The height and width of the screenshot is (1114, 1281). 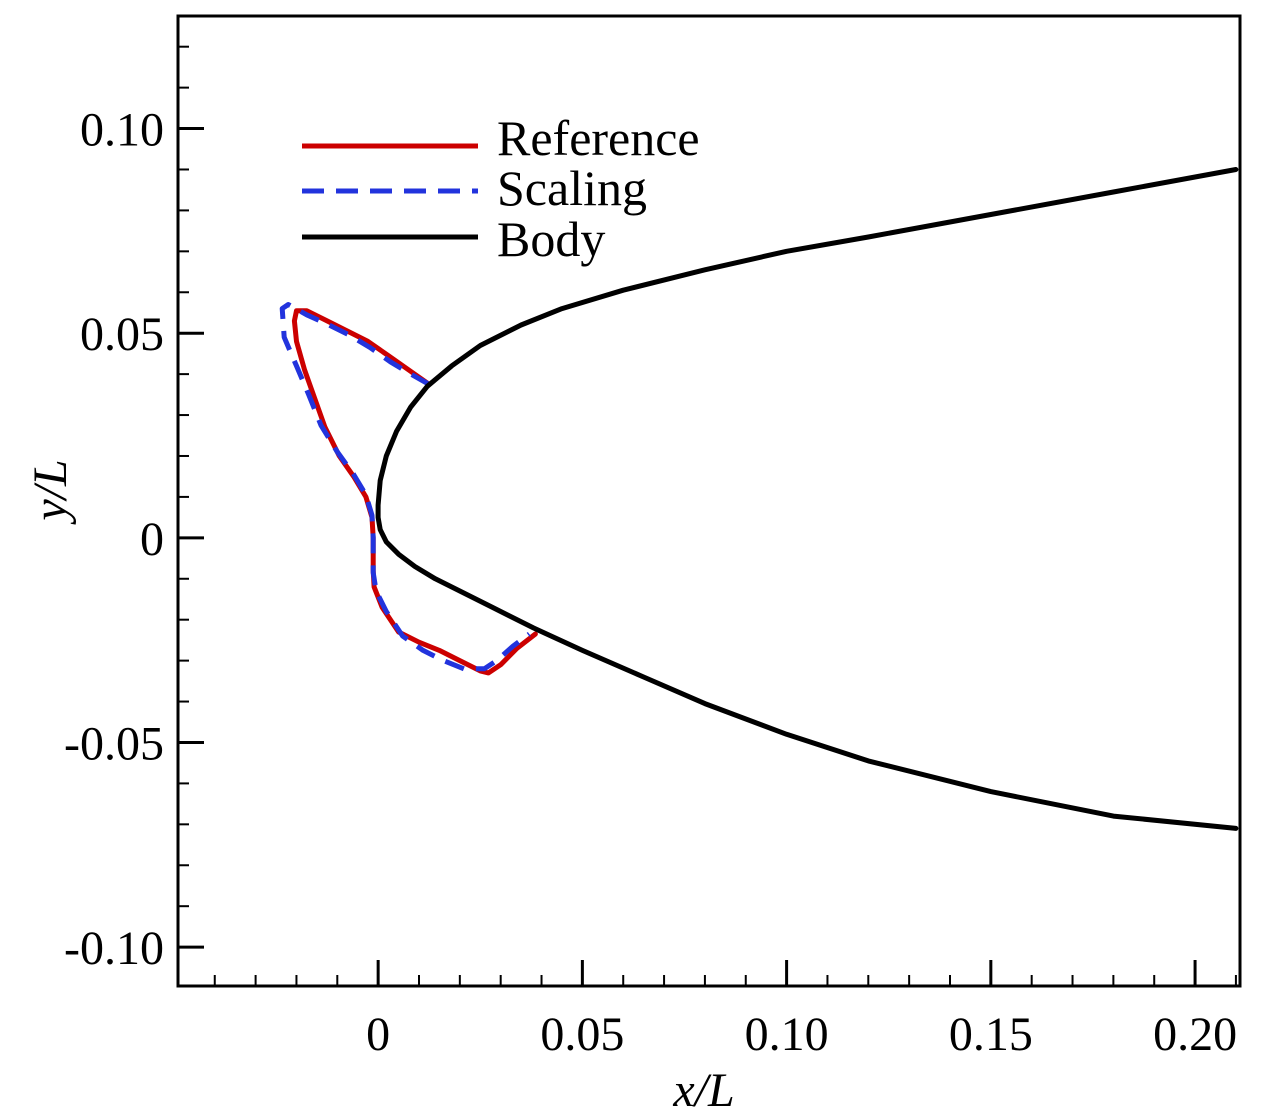 I want to click on legend: Reference Scaling Body, so click(x=501, y=188).